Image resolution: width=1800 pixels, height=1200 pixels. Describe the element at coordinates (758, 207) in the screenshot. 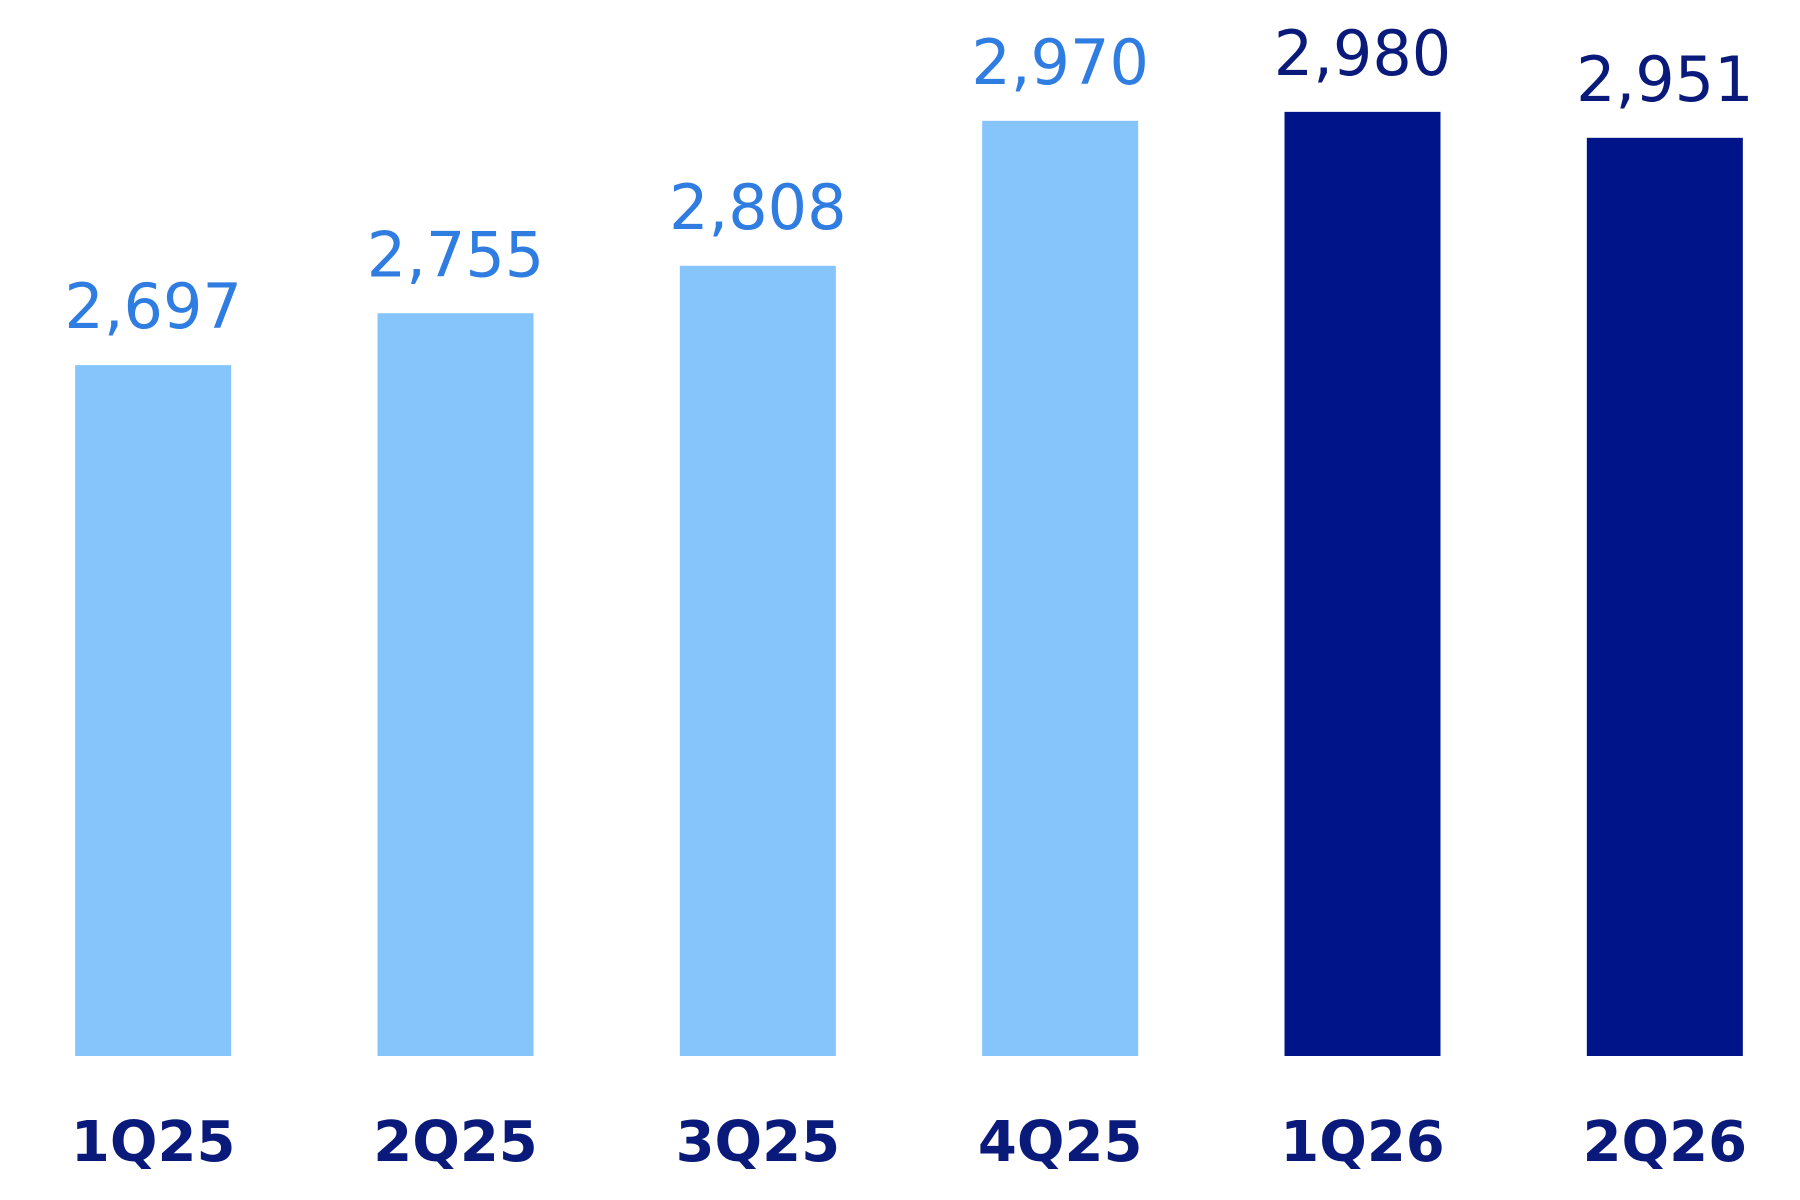

I see `value-label: 2,808` at that location.